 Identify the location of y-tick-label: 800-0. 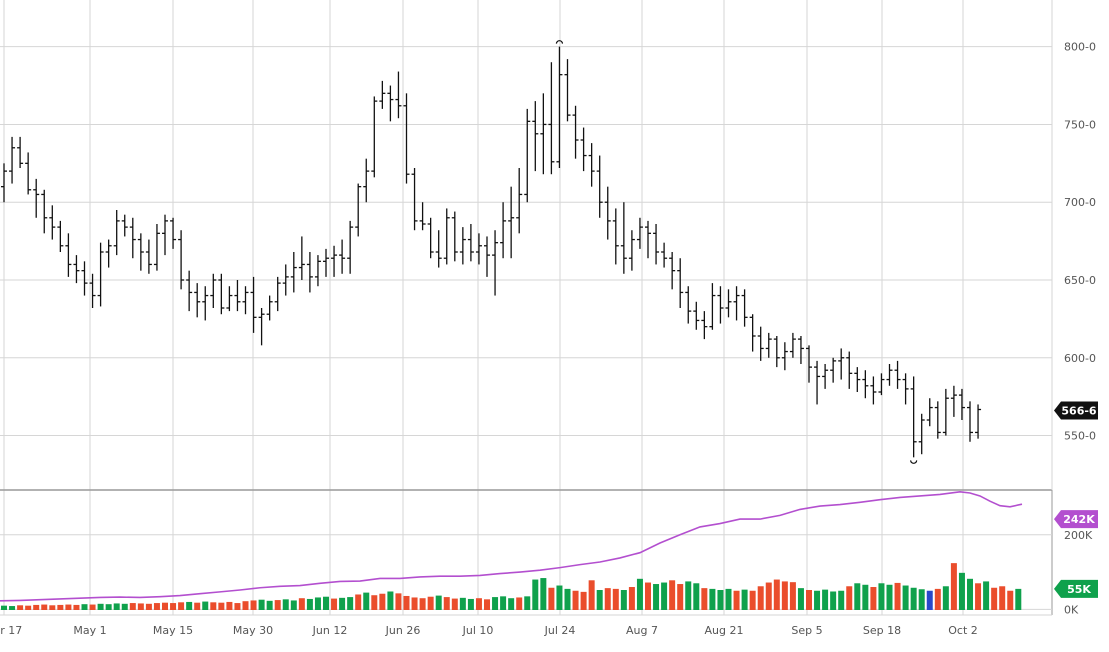
(1080, 47).